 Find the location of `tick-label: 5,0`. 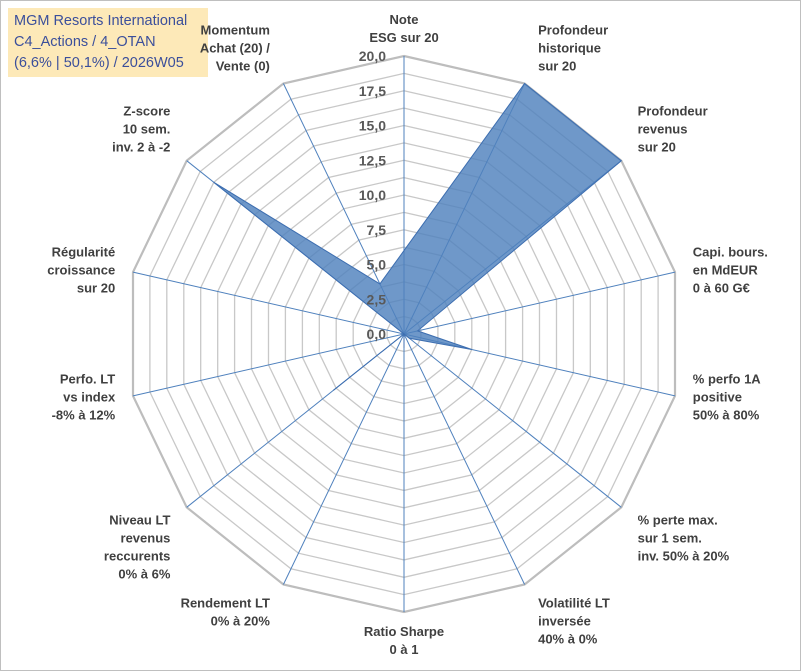

tick-label: 5,0 is located at coordinates (377, 265).